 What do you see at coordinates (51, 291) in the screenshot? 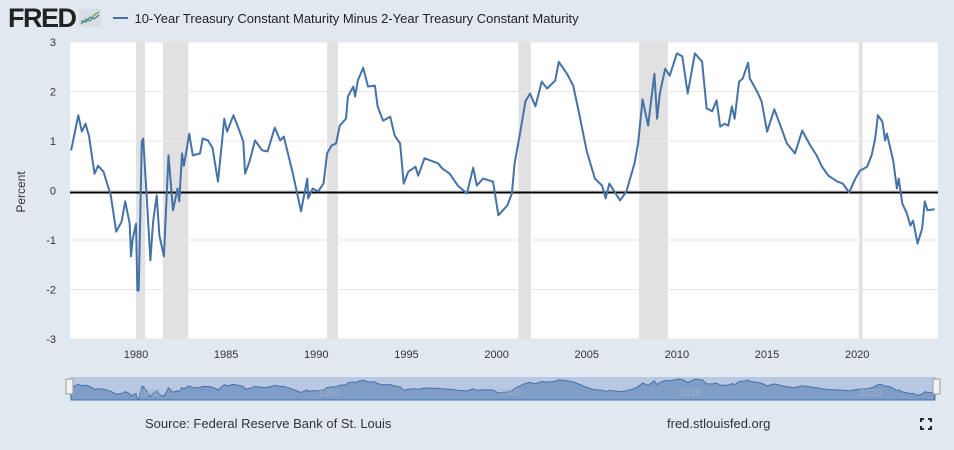
I see `y-tick-label: -2` at bounding box center [51, 291].